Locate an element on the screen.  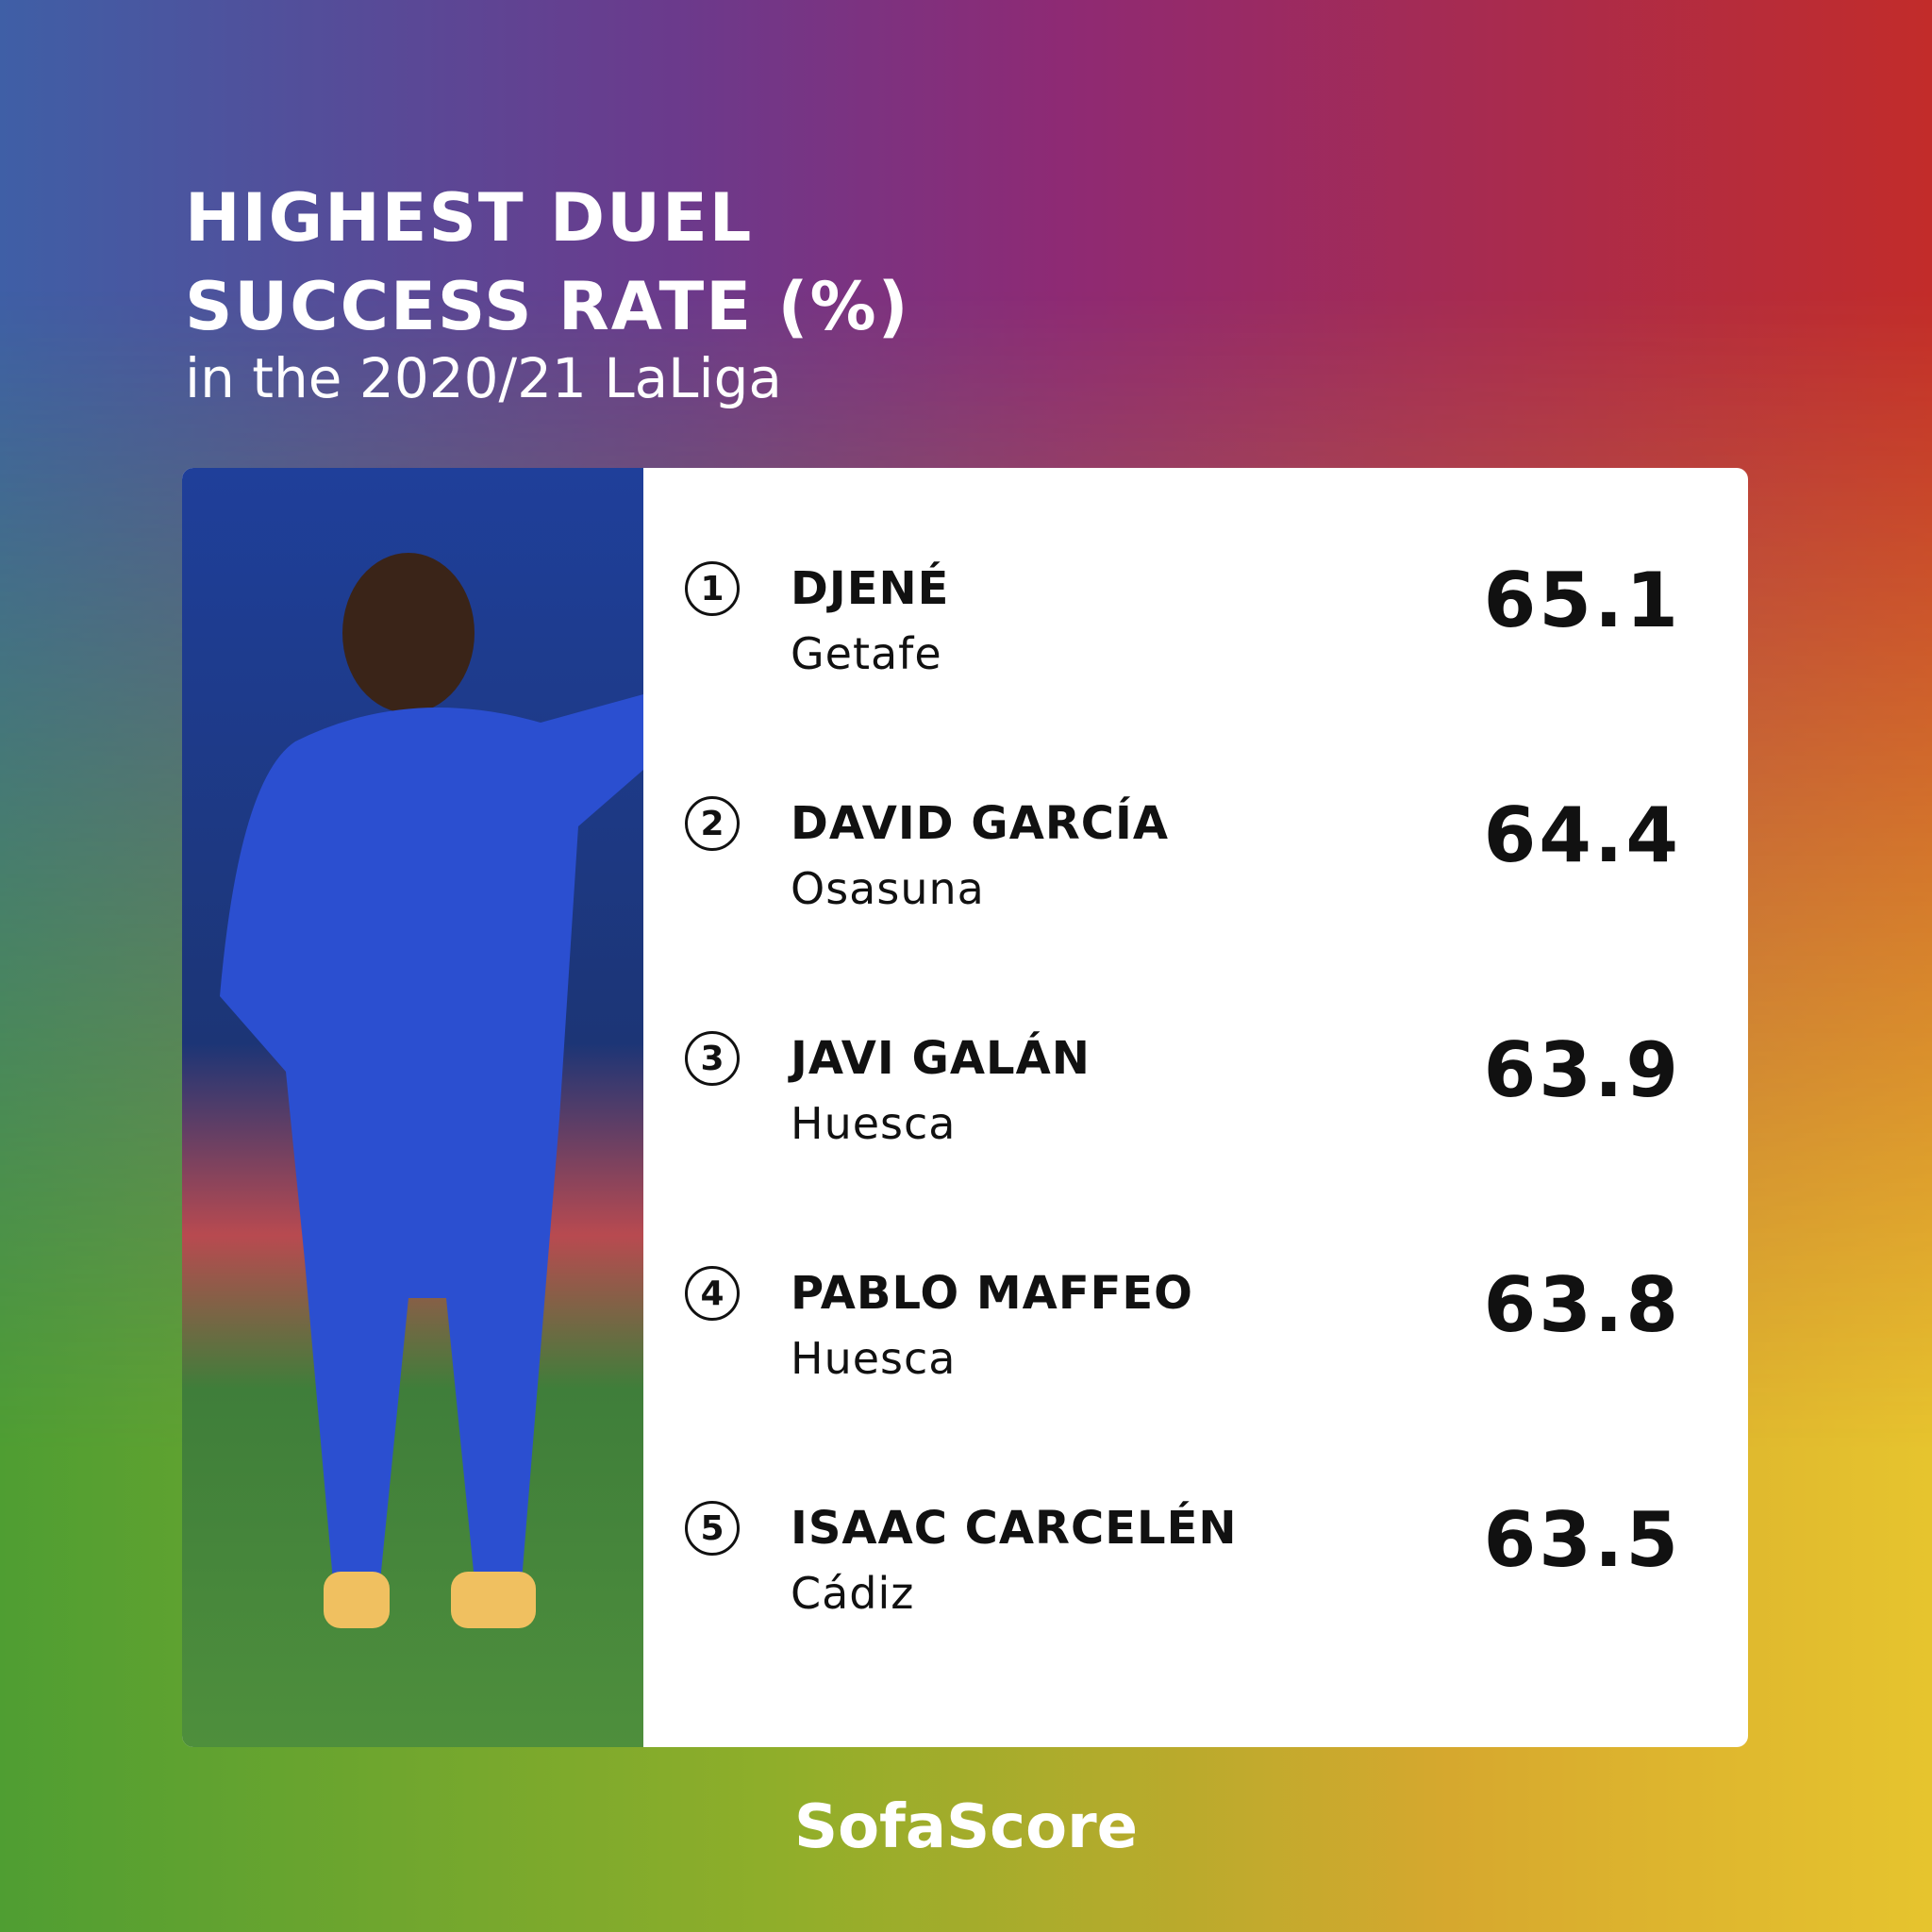
title-line: HIGHEST DUEL is located at coordinates (470, 218).